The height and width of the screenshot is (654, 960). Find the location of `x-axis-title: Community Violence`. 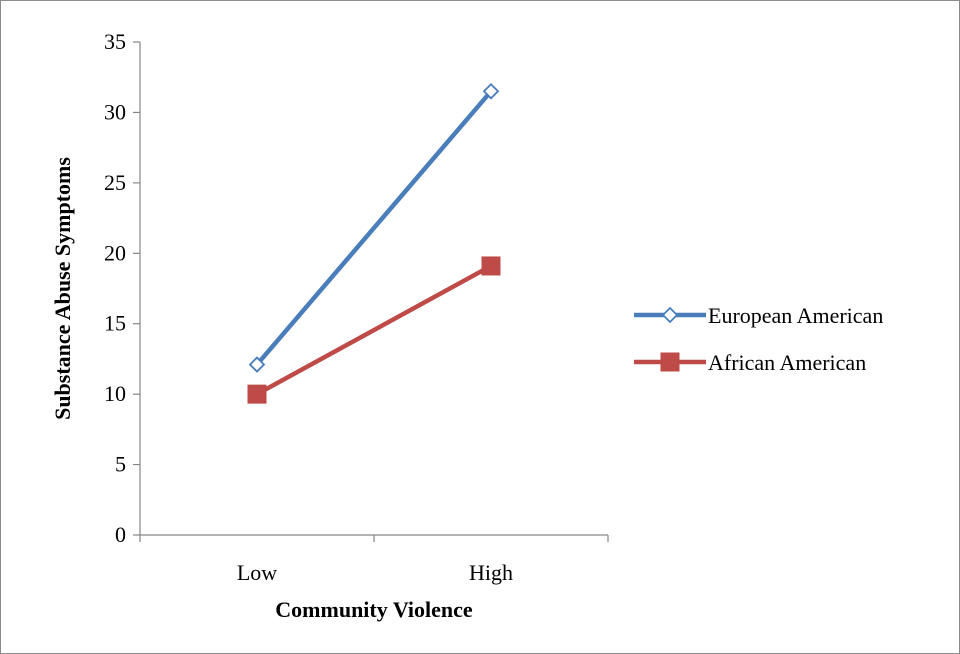

x-axis-title: Community Violence is located at coordinates (374, 609).